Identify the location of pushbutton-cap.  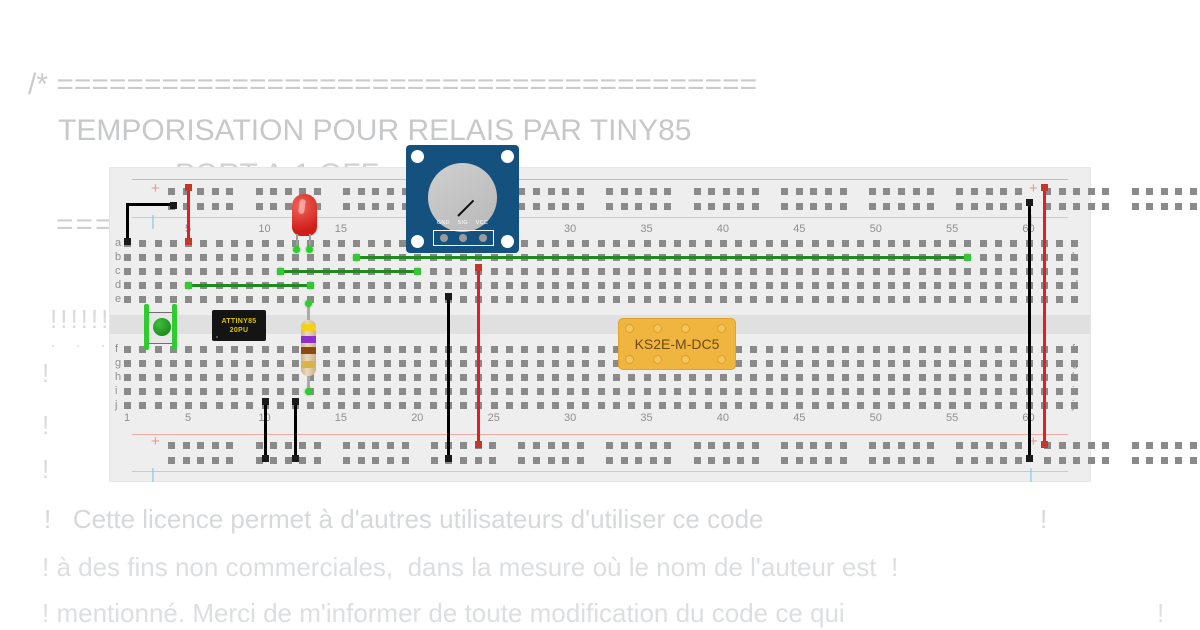
(162, 327).